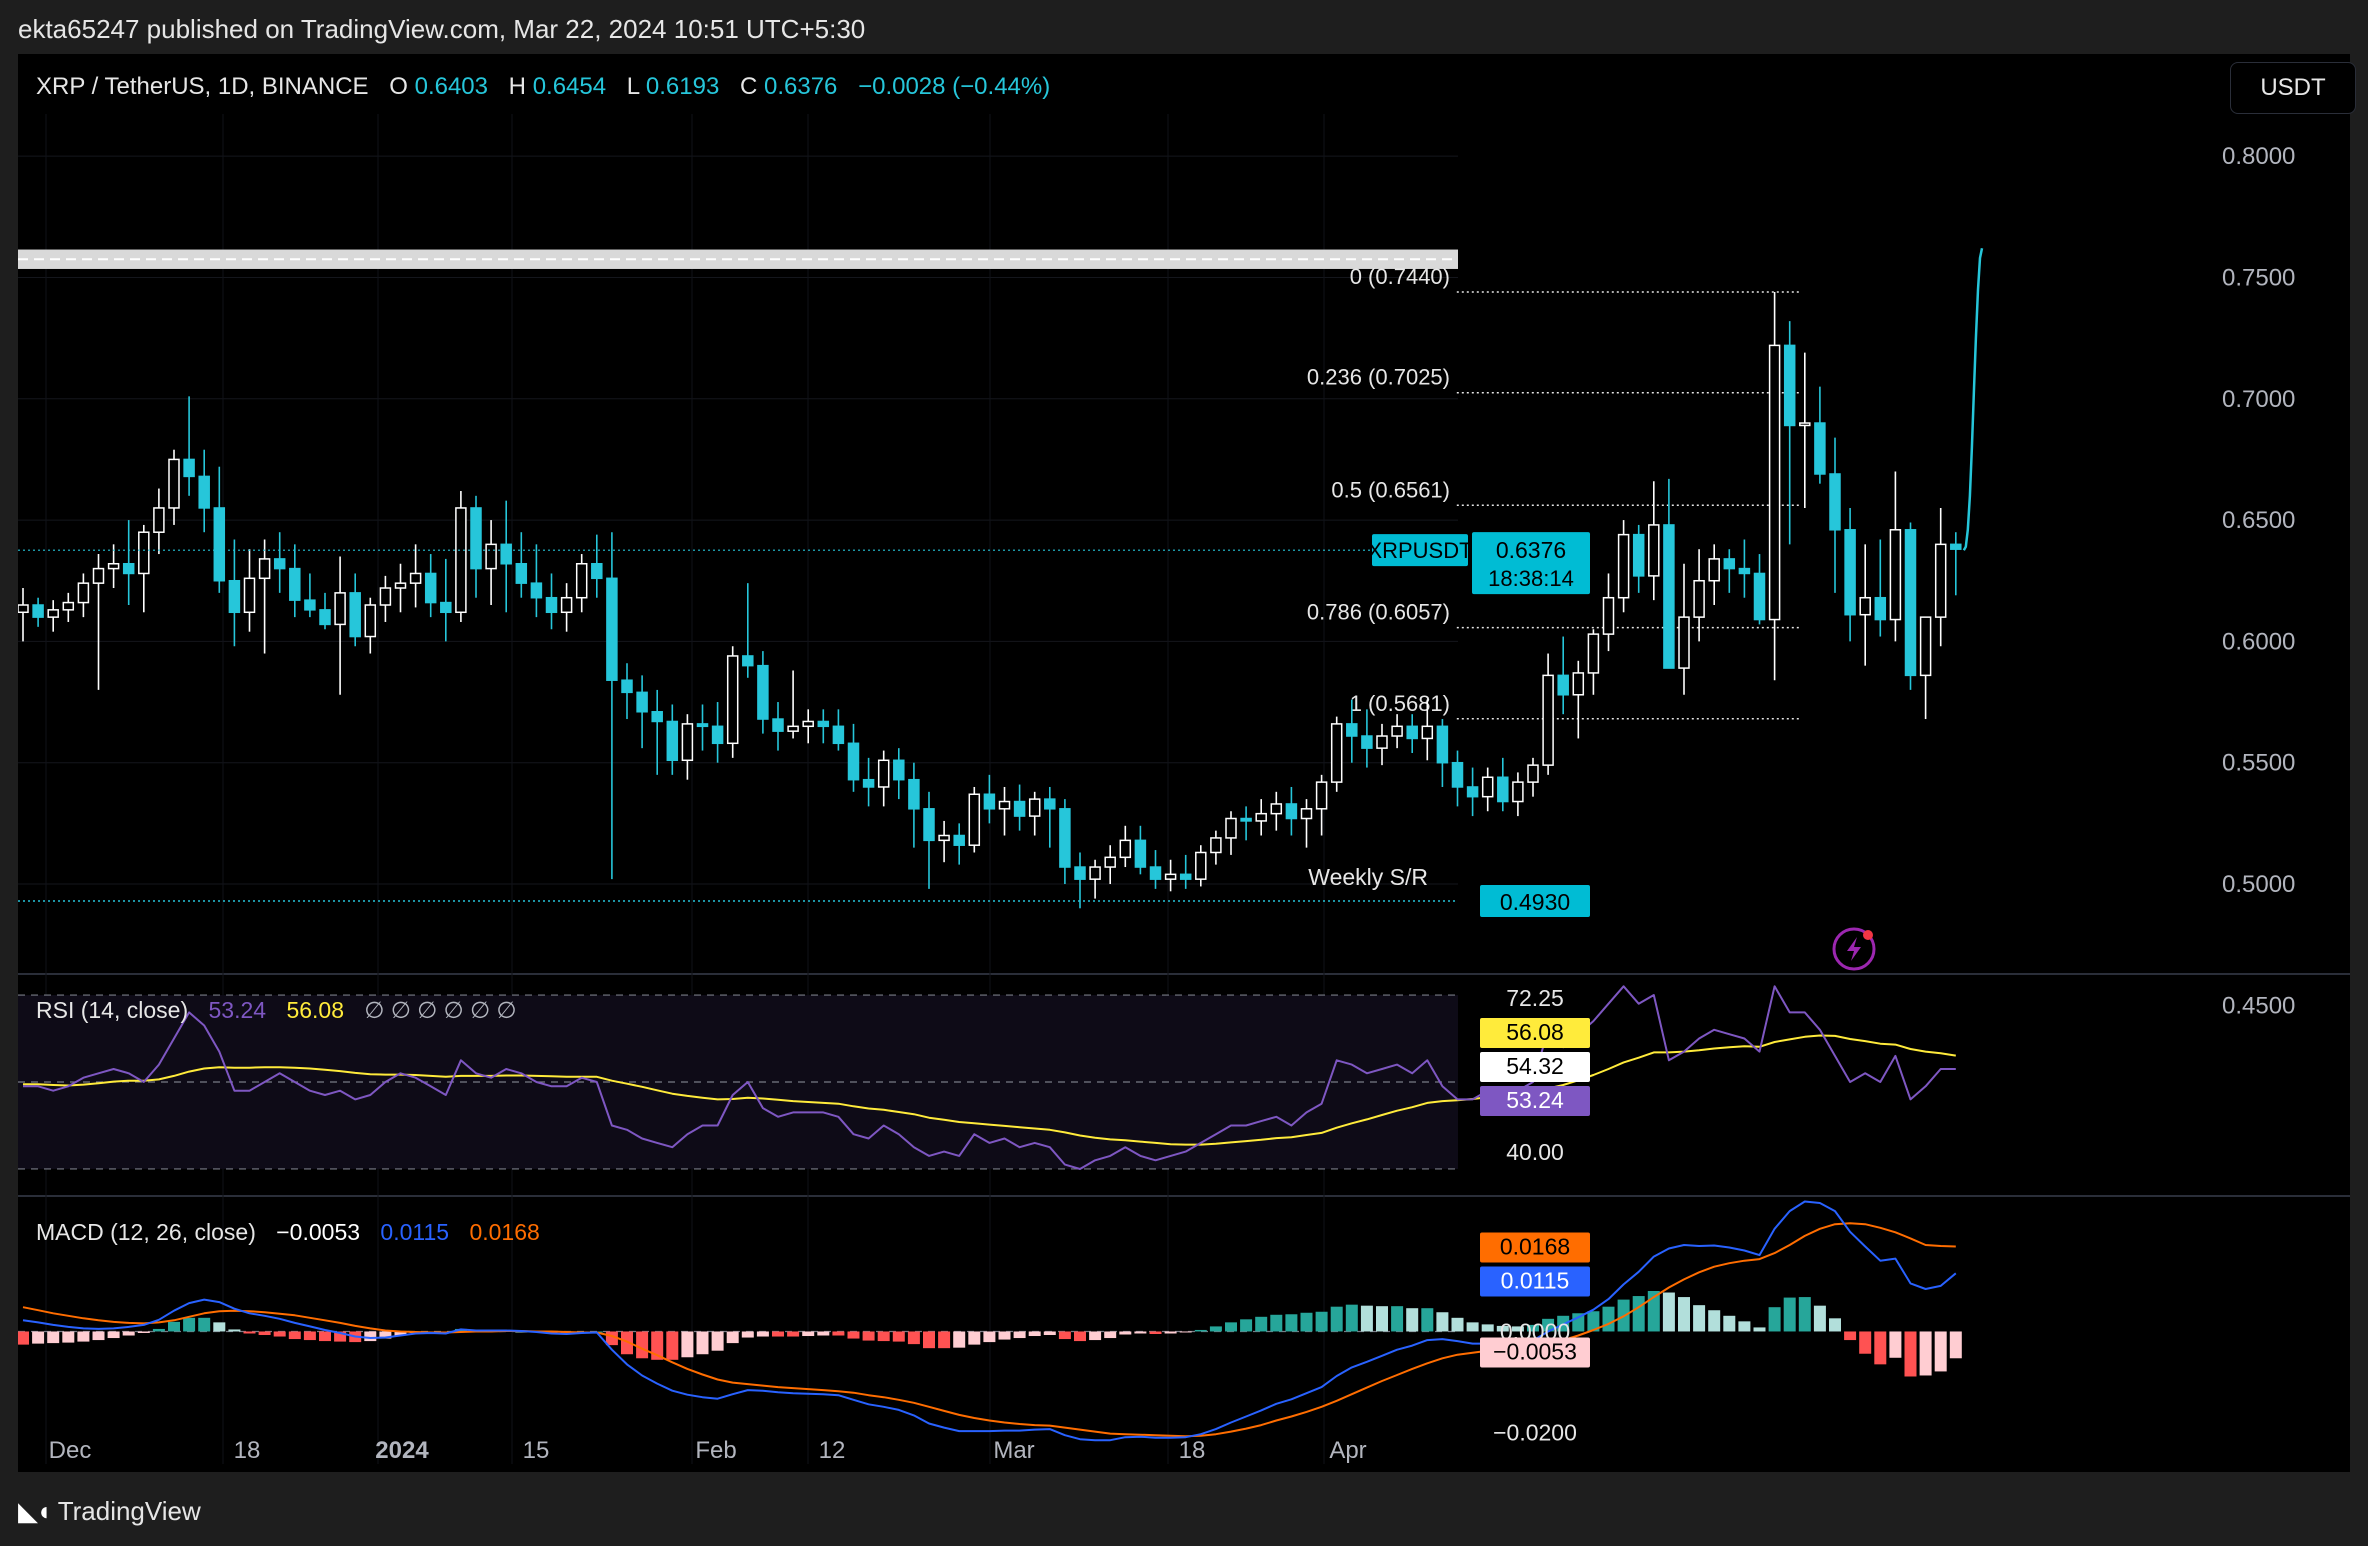 The image size is (2368, 1546). What do you see at coordinates (832, 1450) in the screenshot?
I see `time-tick-label: 12` at bounding box center [832, 1450].